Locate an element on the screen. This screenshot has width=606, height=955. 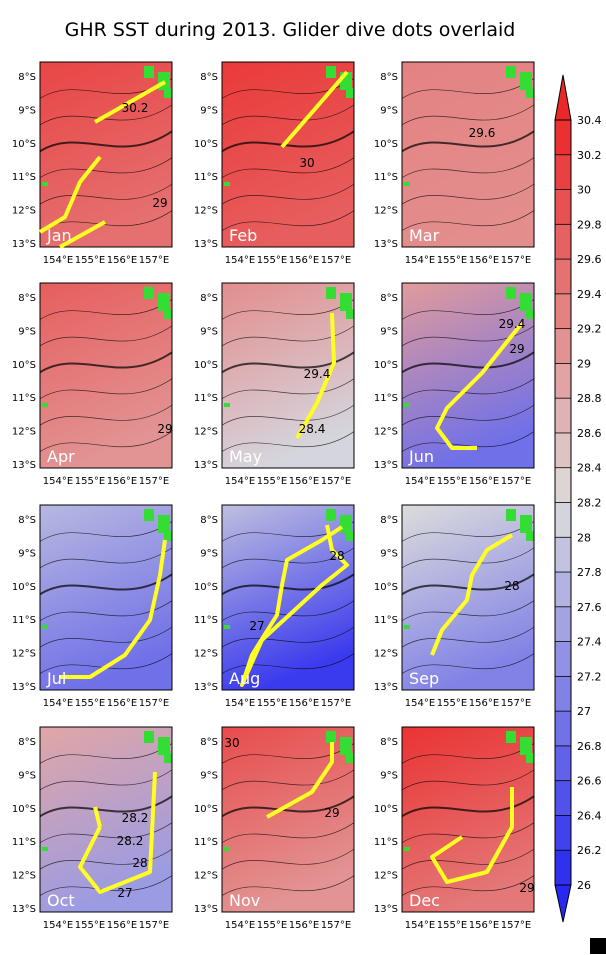
colorbar-frame is located at coordinates (563, 502).